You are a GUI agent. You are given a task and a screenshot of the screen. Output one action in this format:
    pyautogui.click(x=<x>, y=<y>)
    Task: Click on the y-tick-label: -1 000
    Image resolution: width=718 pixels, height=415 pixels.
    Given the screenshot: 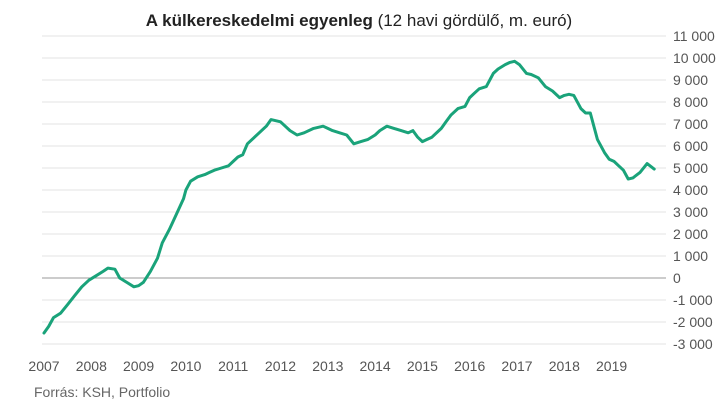 What is the action you would take?
    pyautogui.click(x=693, y=300)
    